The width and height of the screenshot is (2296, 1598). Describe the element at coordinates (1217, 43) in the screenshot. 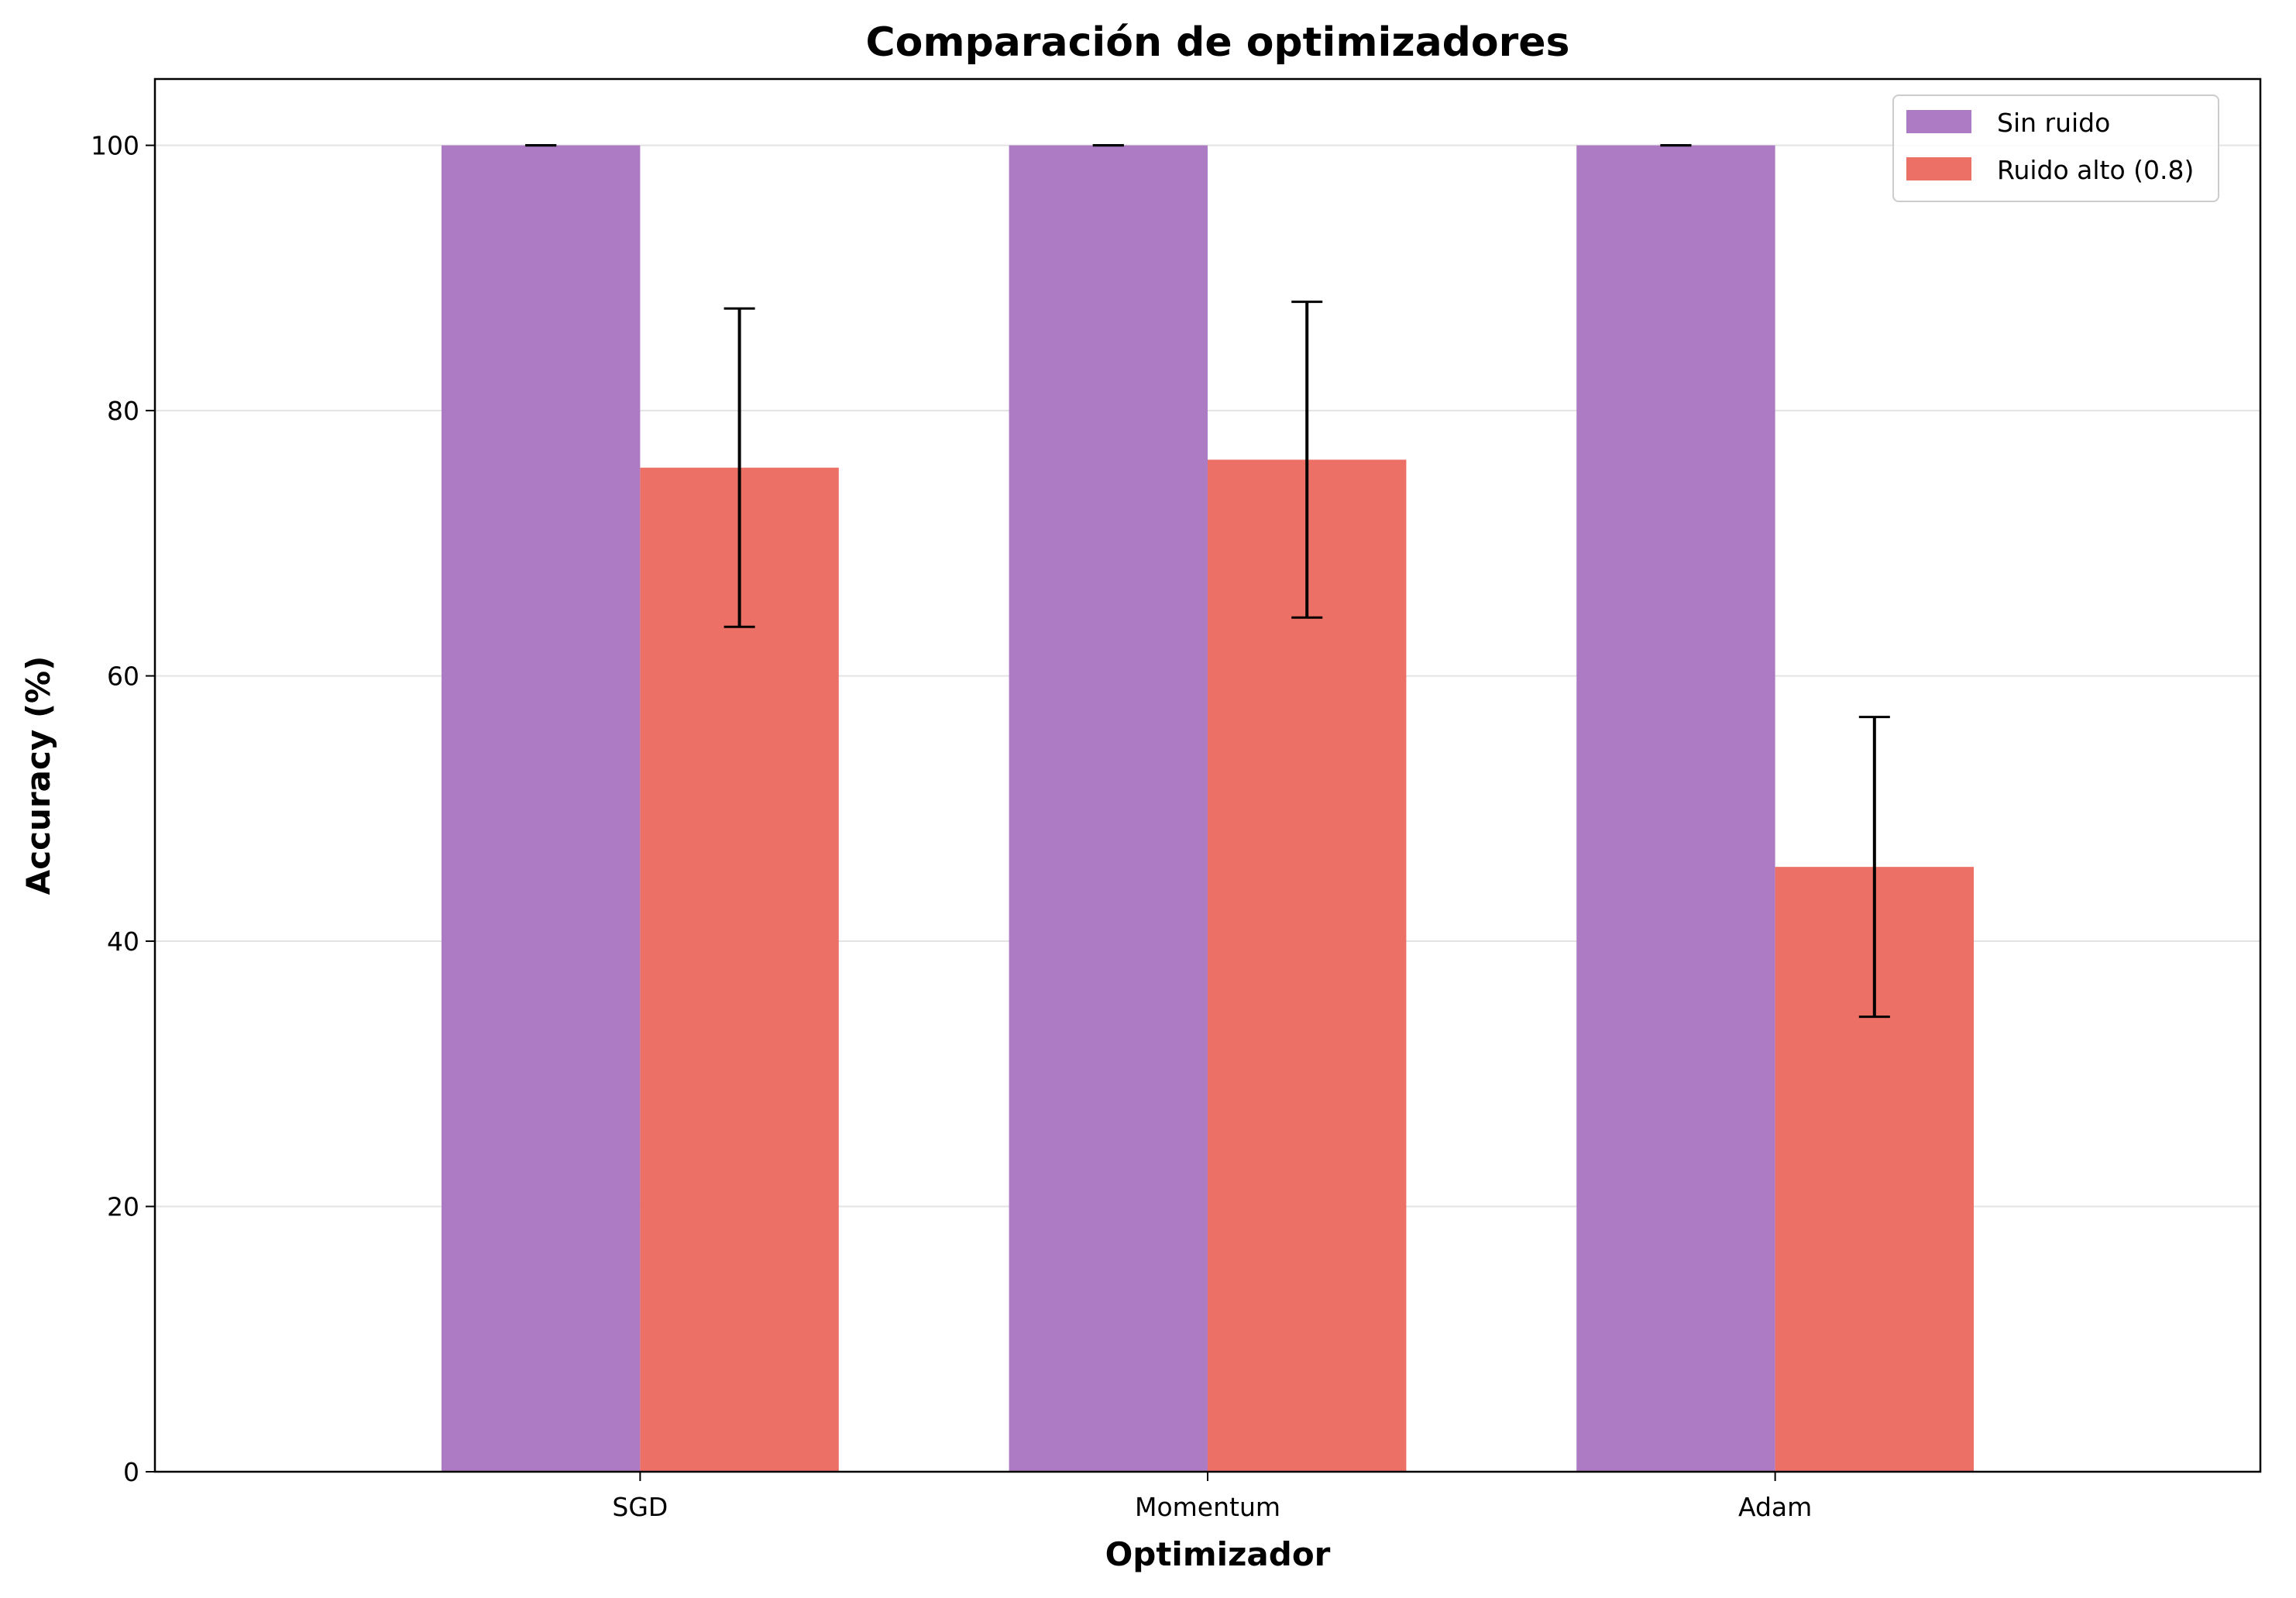

I see `chart-title: Comparación de optimizadores` at that location.